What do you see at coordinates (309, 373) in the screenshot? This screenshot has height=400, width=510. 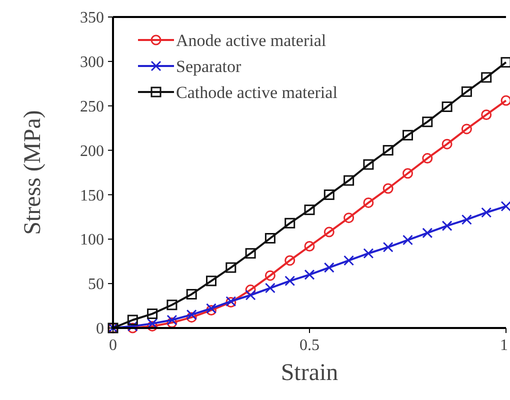 I see `x-axis-title: Strain` at bounding box center [309, 373].